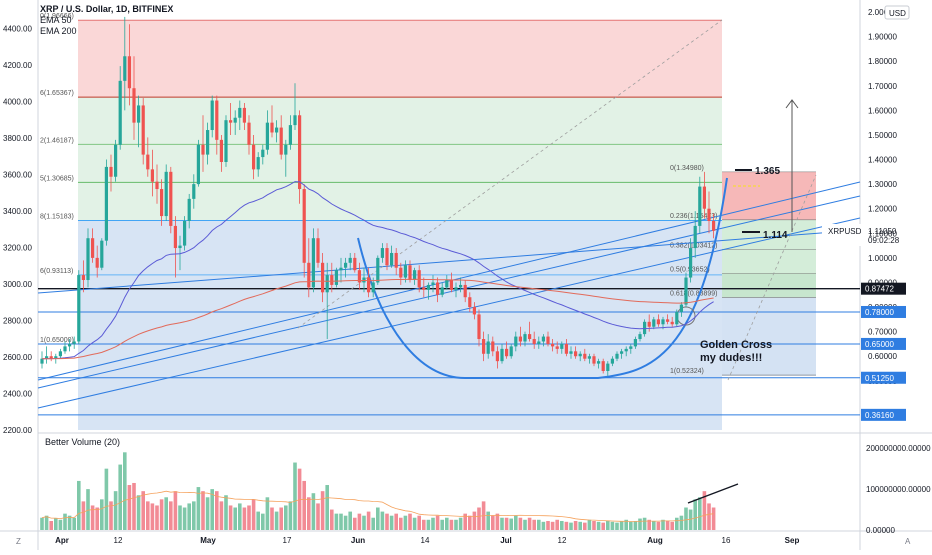 This screenshot has height=555, width=932. Describe the element at coordinates (772, 277) in the screenshot. I see `diagonal-dashed-line` at that location.